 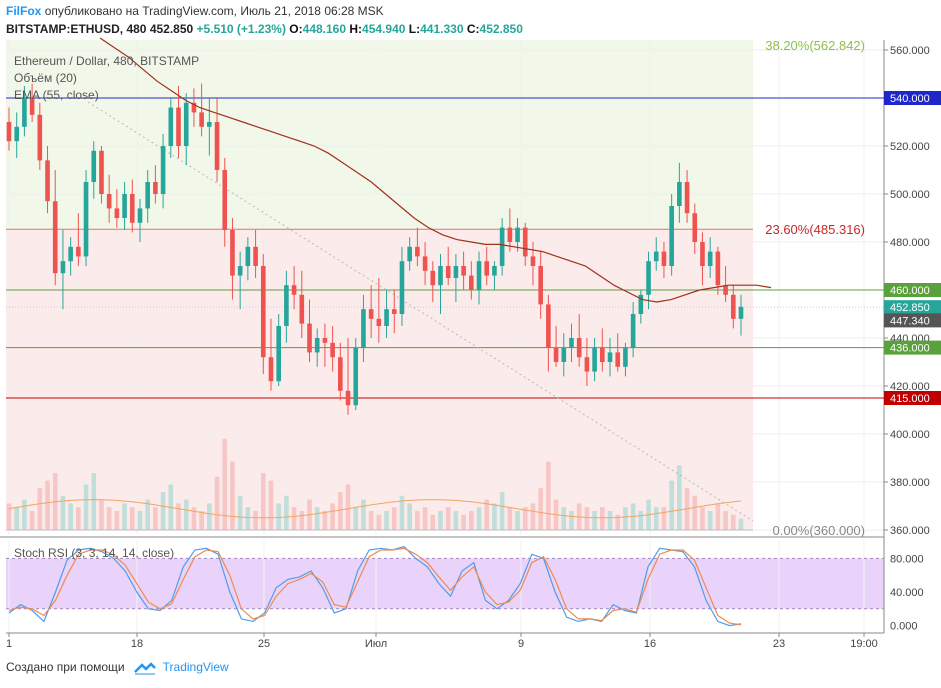 I want to click on price-tag-label: 452.850, so click(x=910, y=308).